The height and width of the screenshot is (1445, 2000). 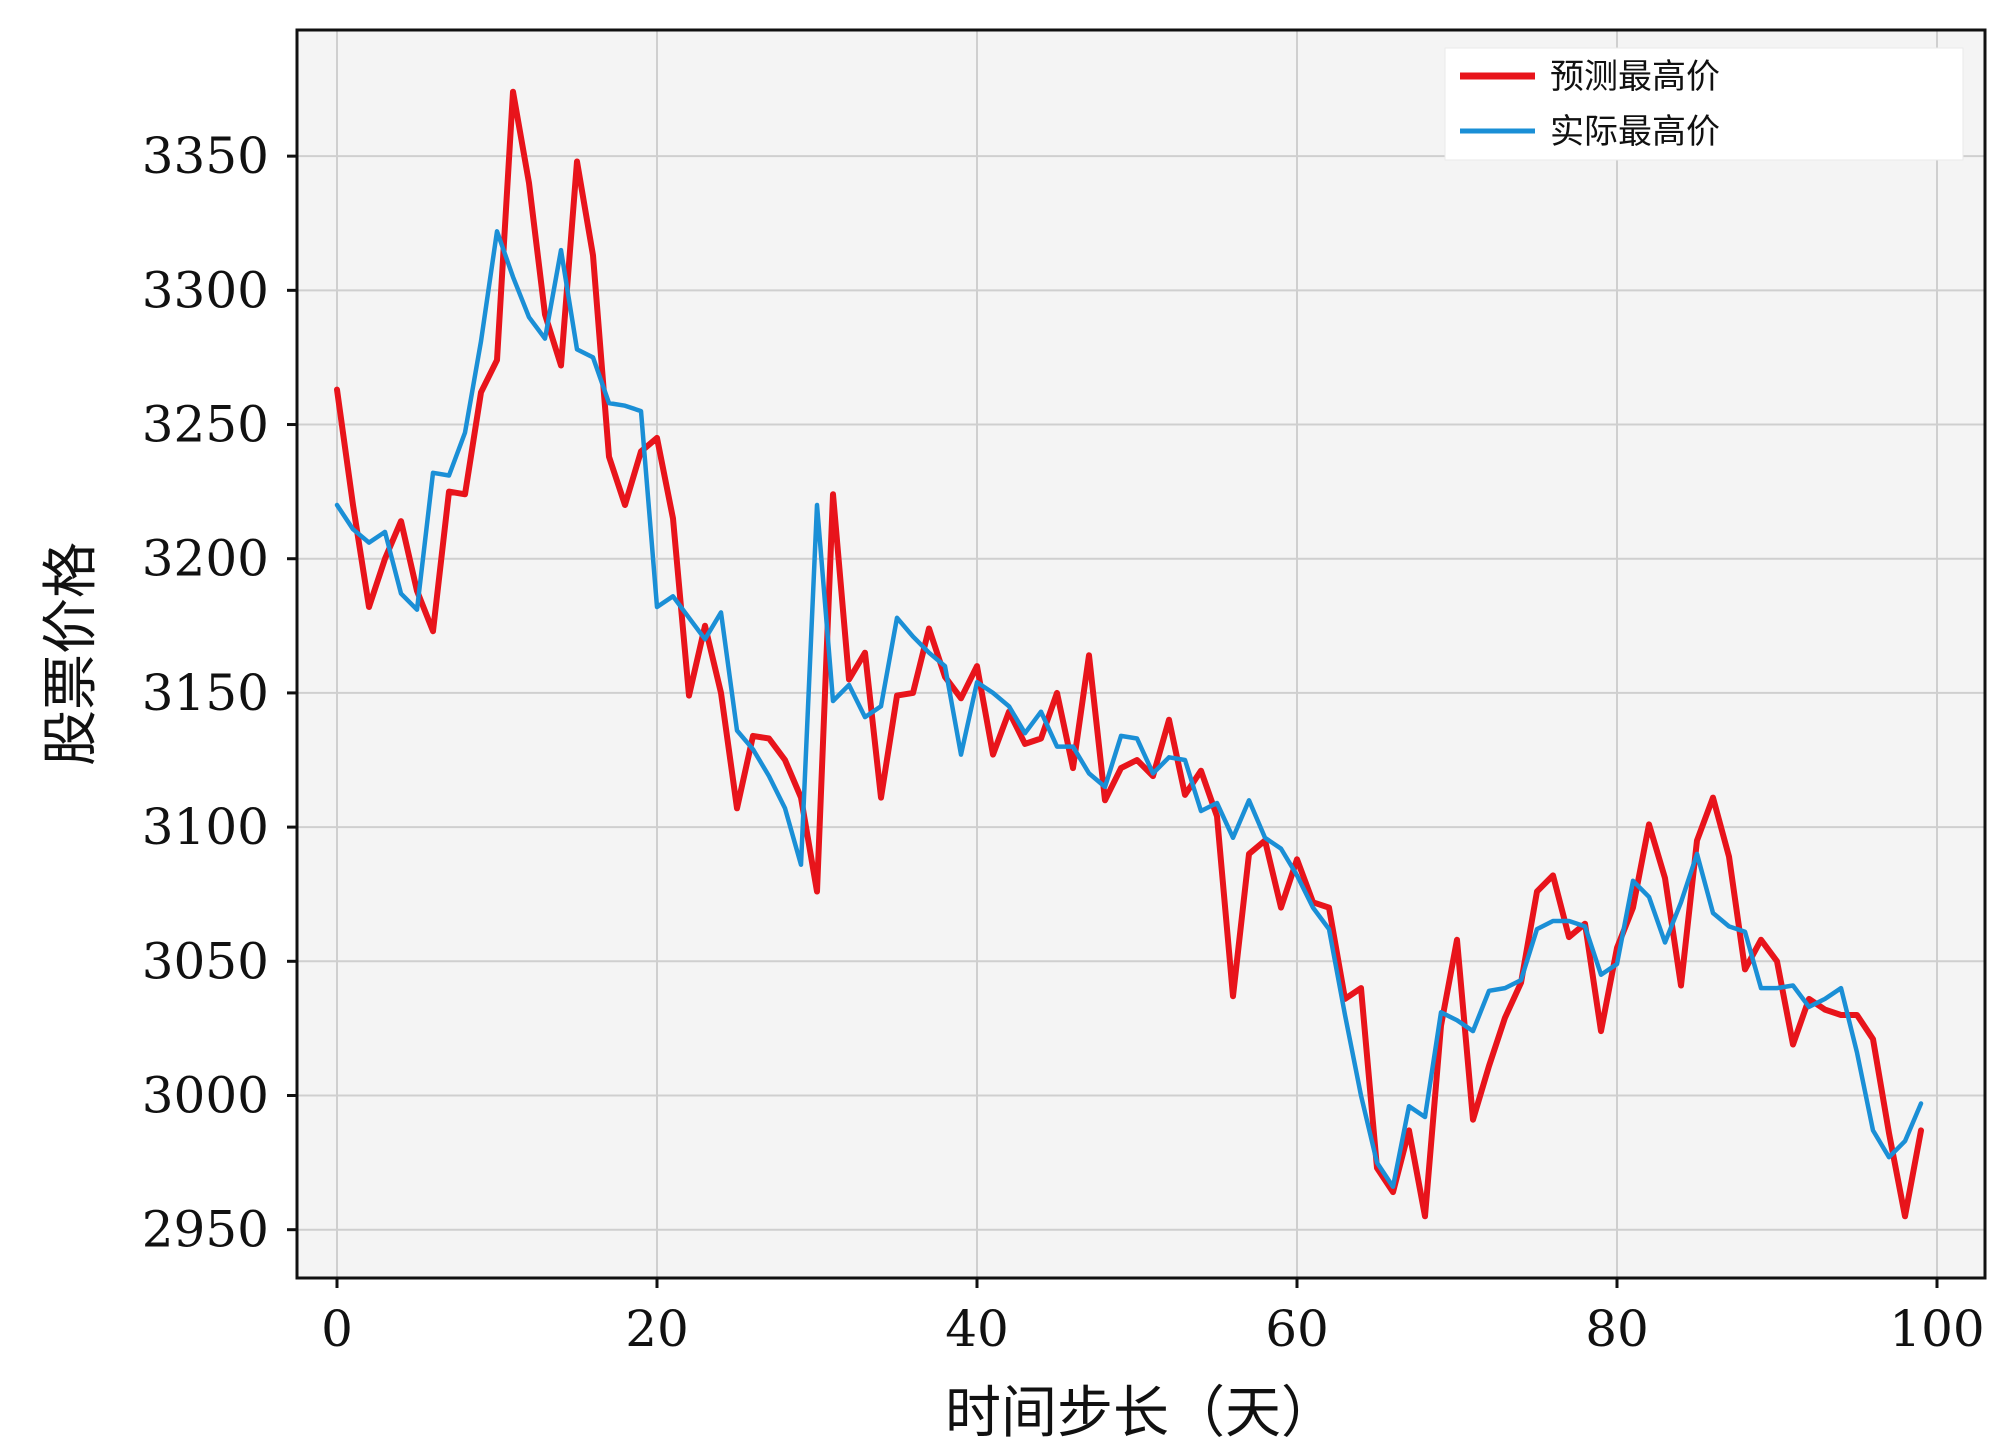 What do you see at coordinates (1297, 1329) in the screenshot?
I see `x-tick-label: 60` at bounding box center [1297, 1329].